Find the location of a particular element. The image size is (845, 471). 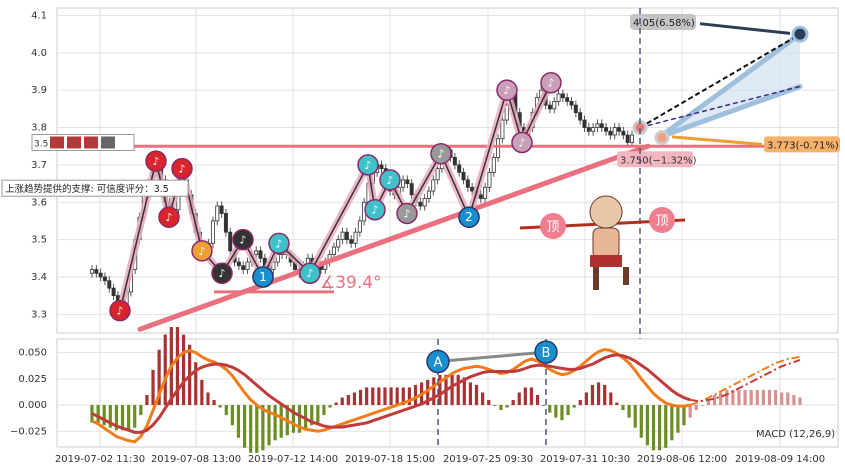

macd-title: MACD (12,26,9) is located at coordinates (795, 434).